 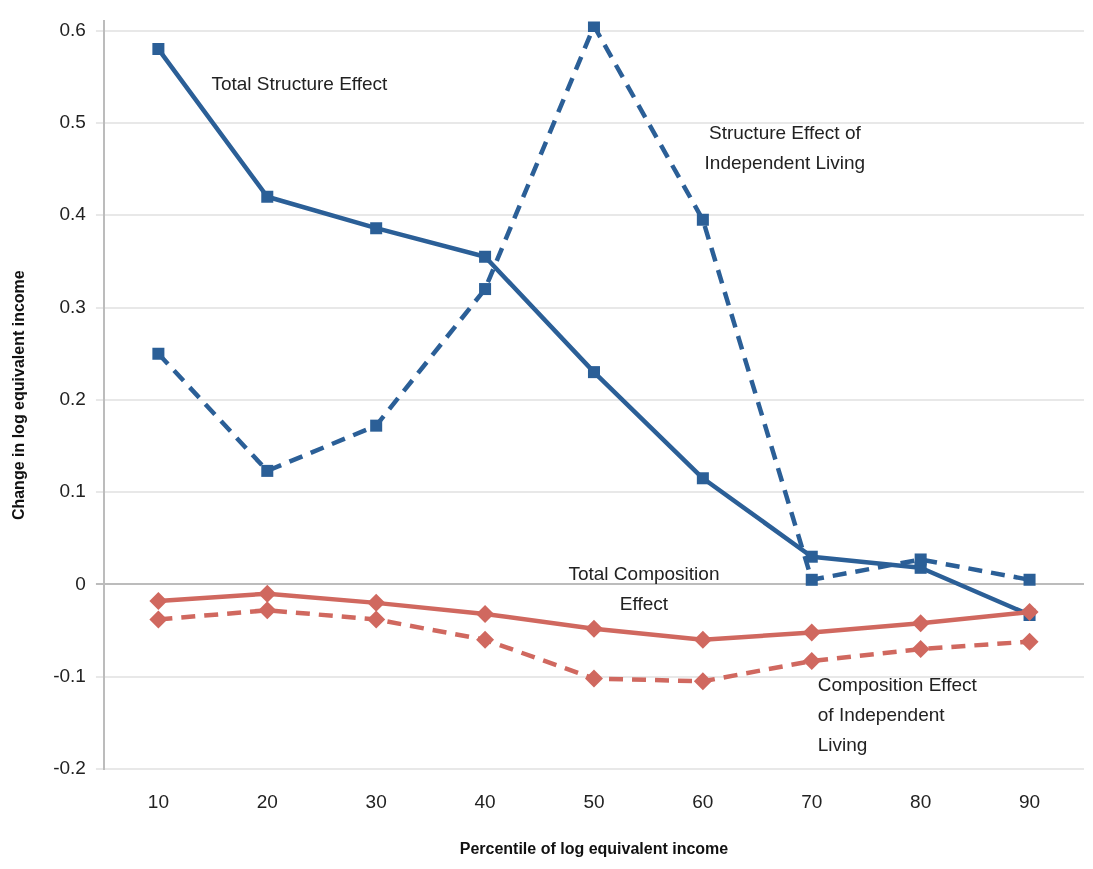 What do you see at coordinates (1029, 801) in the screenshot?
I see `x-tick-label: 90` at bounding box center [1029, 801].